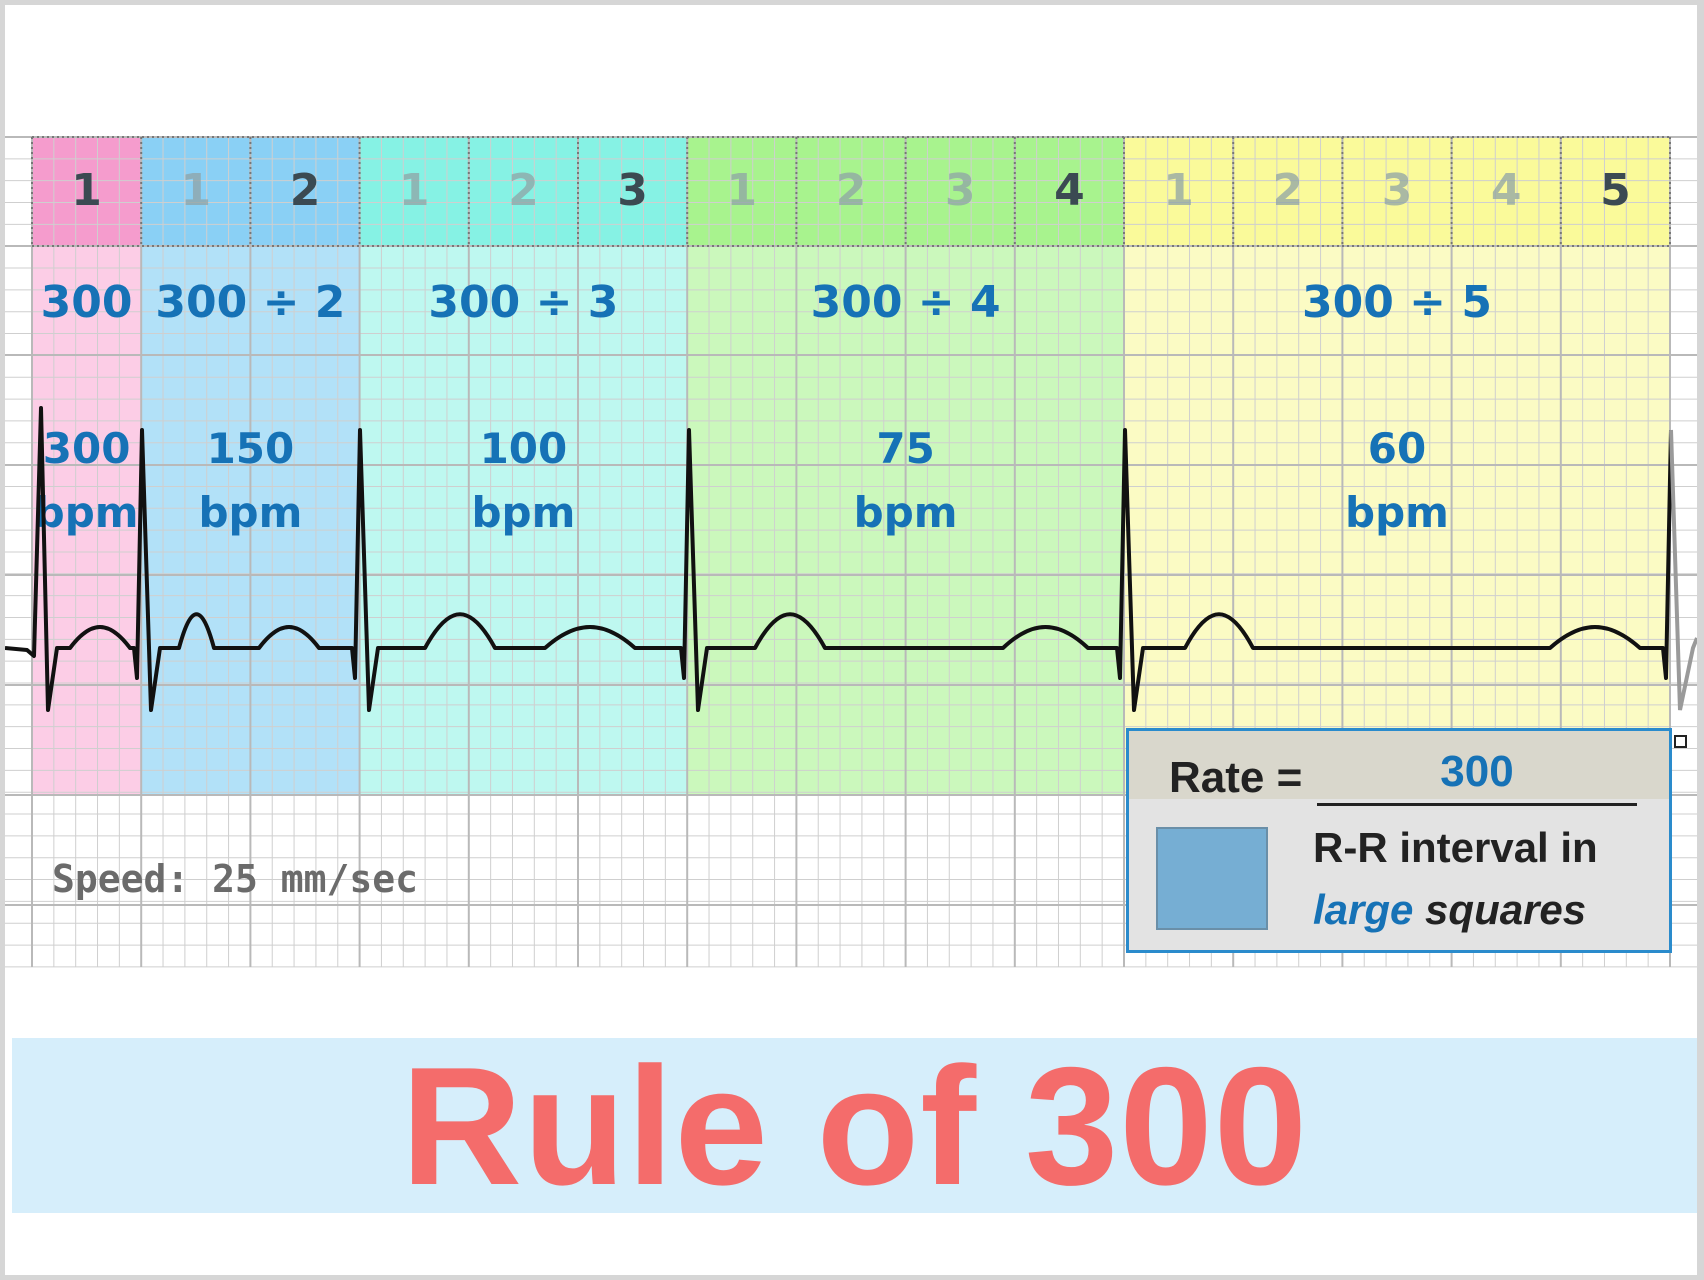 Image resolution: width=1704 pixels, height=1280 pixels. I want to click on zone-unit-3: bpm, so click(523, 512).